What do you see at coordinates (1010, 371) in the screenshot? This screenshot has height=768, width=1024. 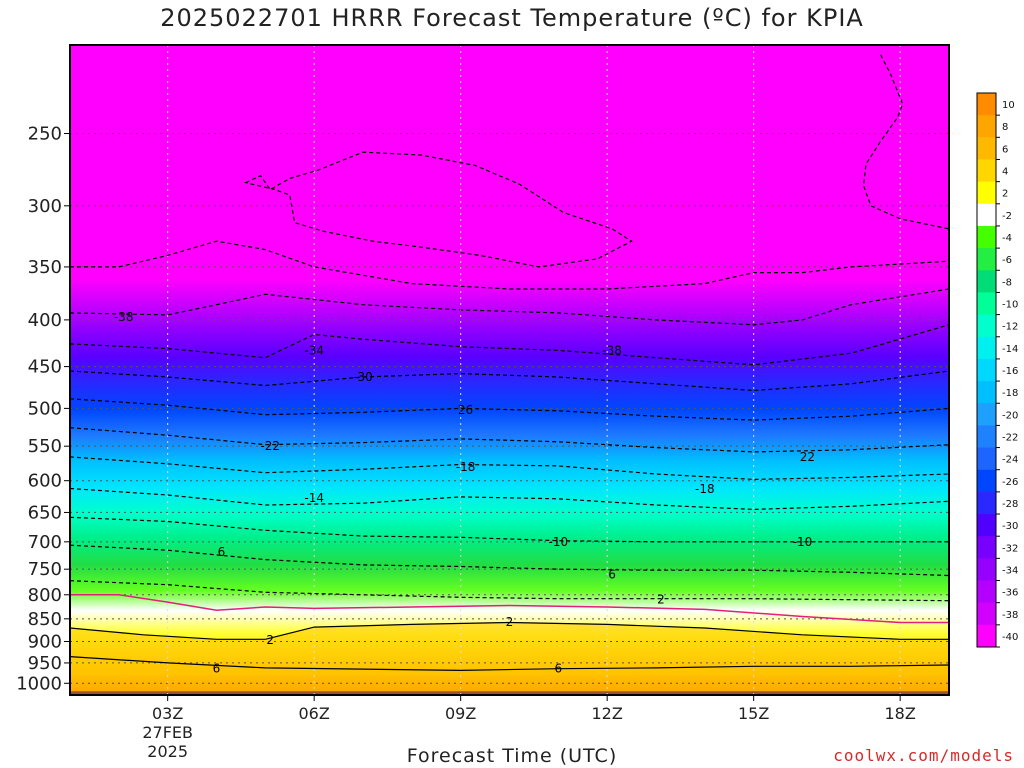 I see `colorbar-label: -16` at bounding box center [1010, 371].